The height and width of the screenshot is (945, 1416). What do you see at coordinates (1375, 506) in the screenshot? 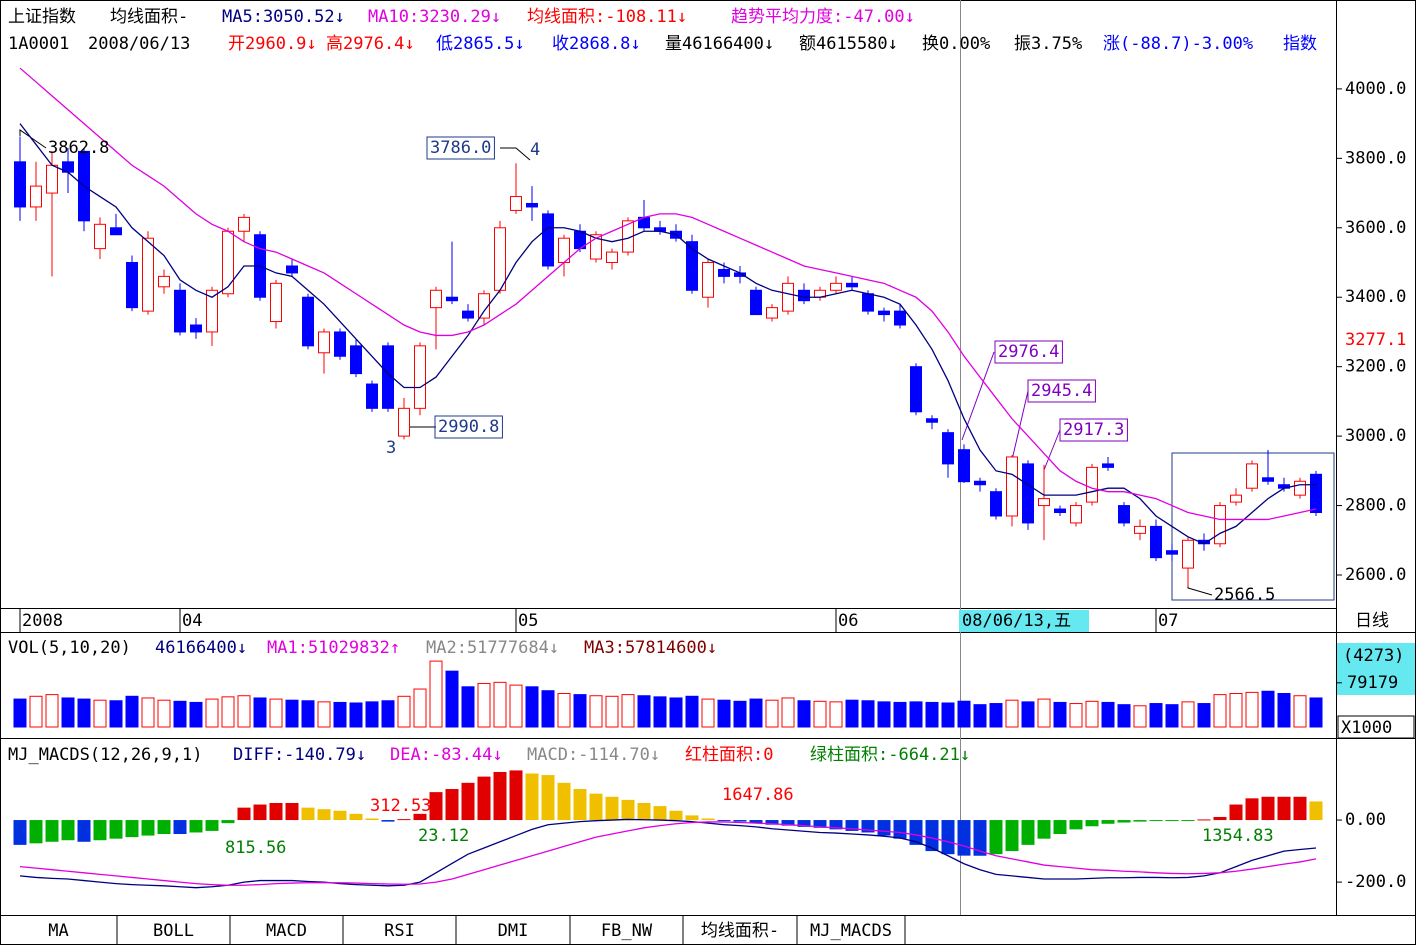
I see `y-tick-label: 2800.0` at bounding box center [1375, 506].